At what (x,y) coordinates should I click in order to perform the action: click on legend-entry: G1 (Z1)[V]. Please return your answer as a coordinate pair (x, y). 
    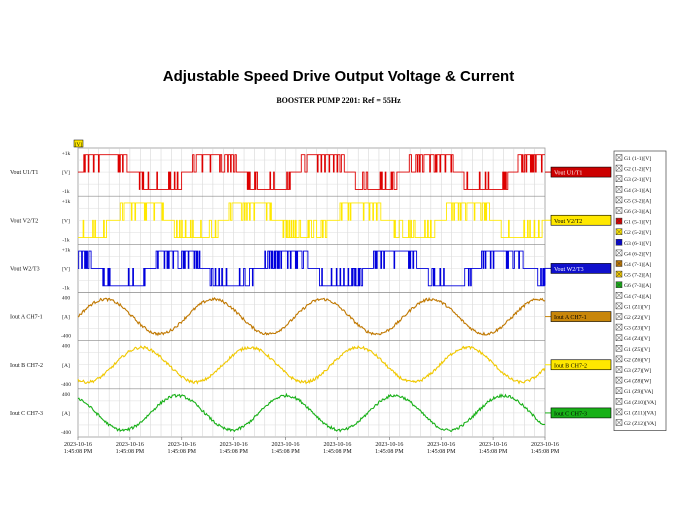
    Looking at the image, I should click on (637, 306).